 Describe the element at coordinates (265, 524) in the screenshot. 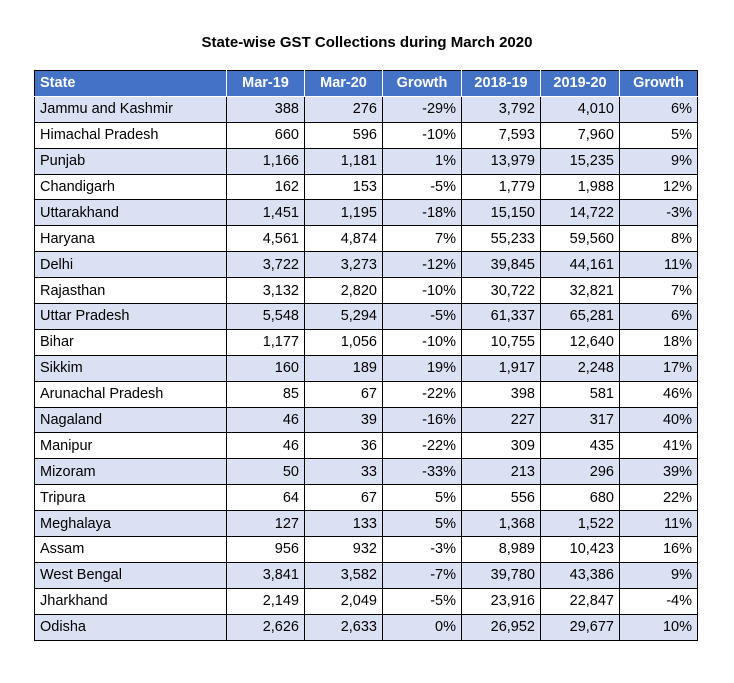

I see `mar-19-cell: 127` at that location.